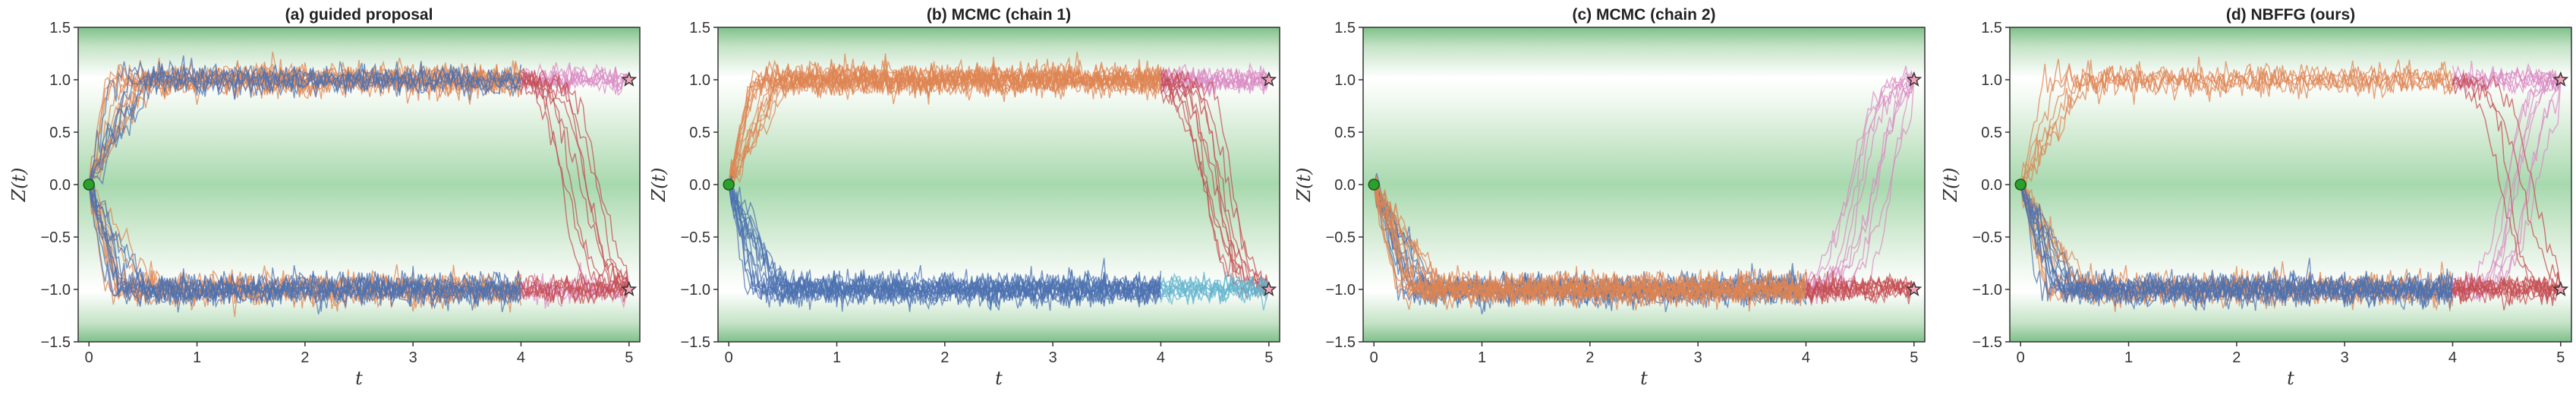 The height and width of the screenshot is (395, 2576). I want to click on panel-title: (c) MCMC (chain 2), so click(1644, 15).